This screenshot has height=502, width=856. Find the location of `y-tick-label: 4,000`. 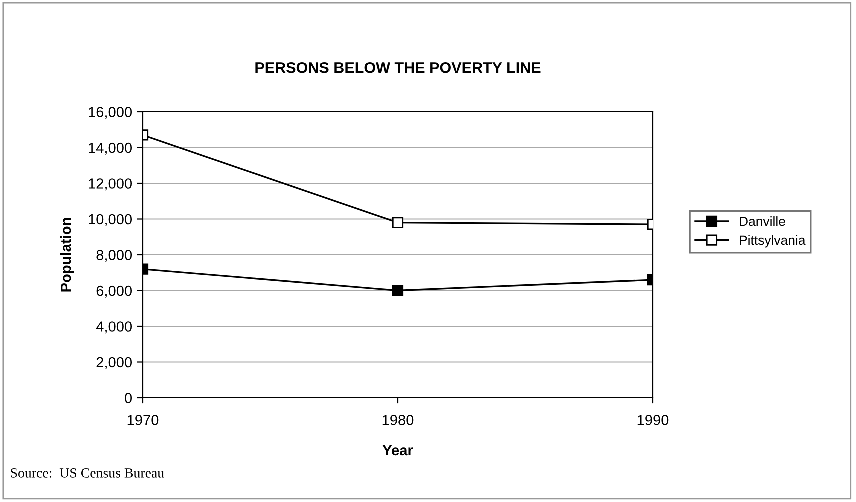

y-tick-label: 4,000 is located at coordinates (114, 328).